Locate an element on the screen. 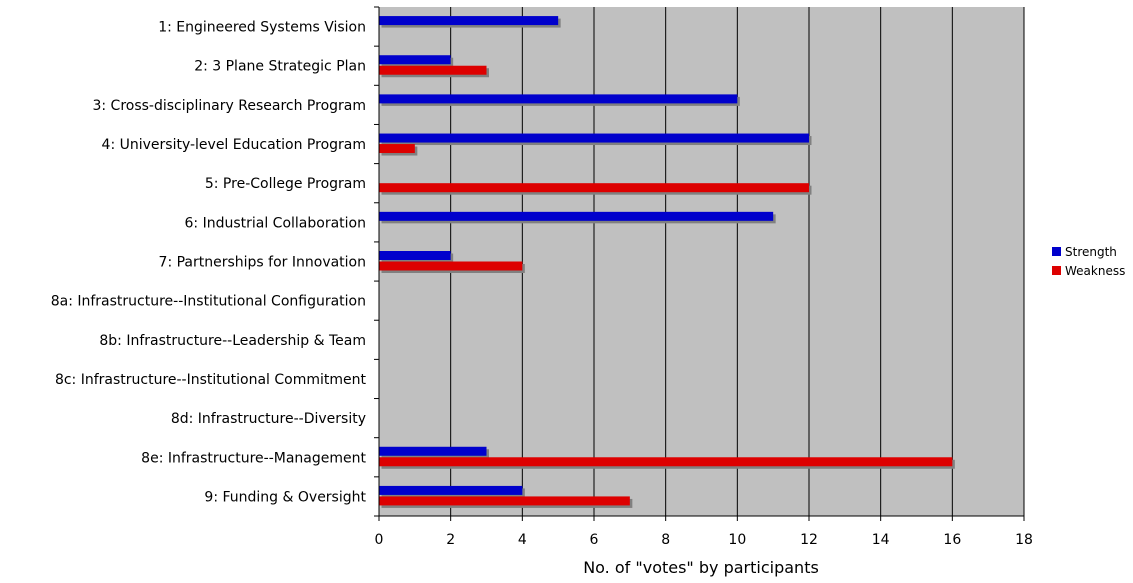 Image resolution: width=1133 pixels, height=583 pixels. legend-swatch-weakness is located at coordinates (1056, 270).